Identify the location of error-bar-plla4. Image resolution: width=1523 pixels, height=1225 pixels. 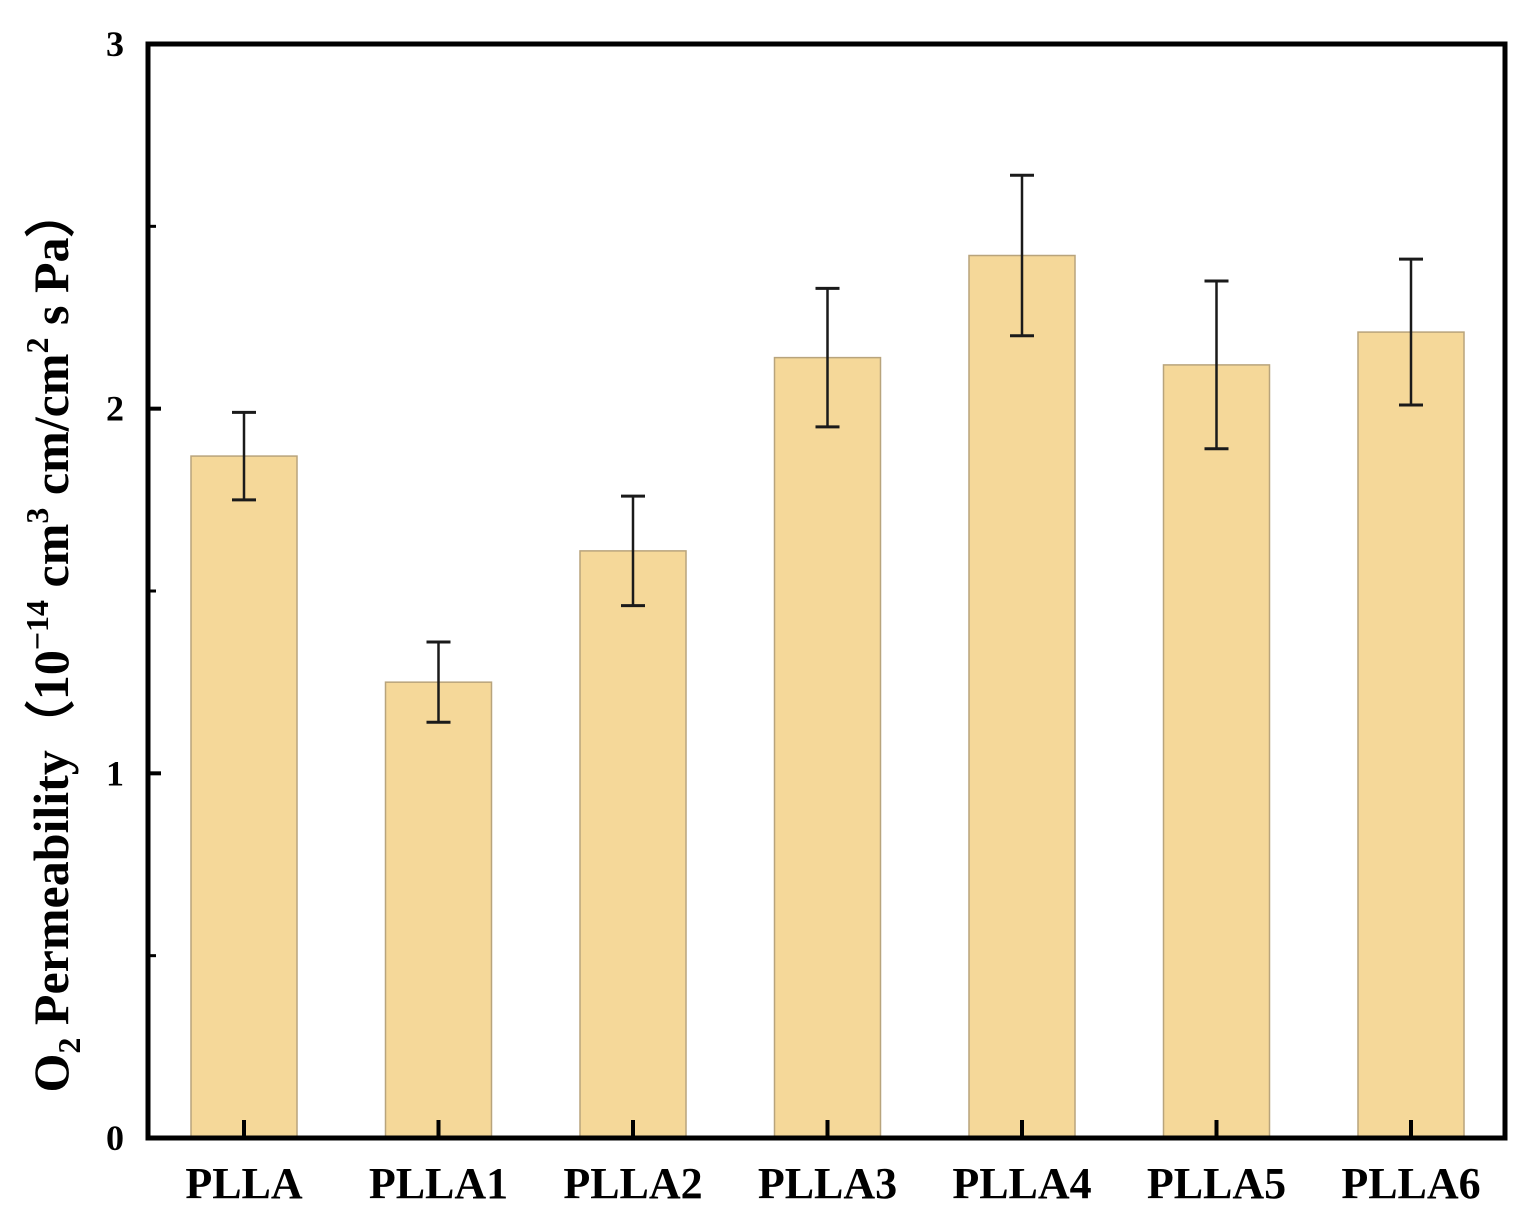
(1022, 255).